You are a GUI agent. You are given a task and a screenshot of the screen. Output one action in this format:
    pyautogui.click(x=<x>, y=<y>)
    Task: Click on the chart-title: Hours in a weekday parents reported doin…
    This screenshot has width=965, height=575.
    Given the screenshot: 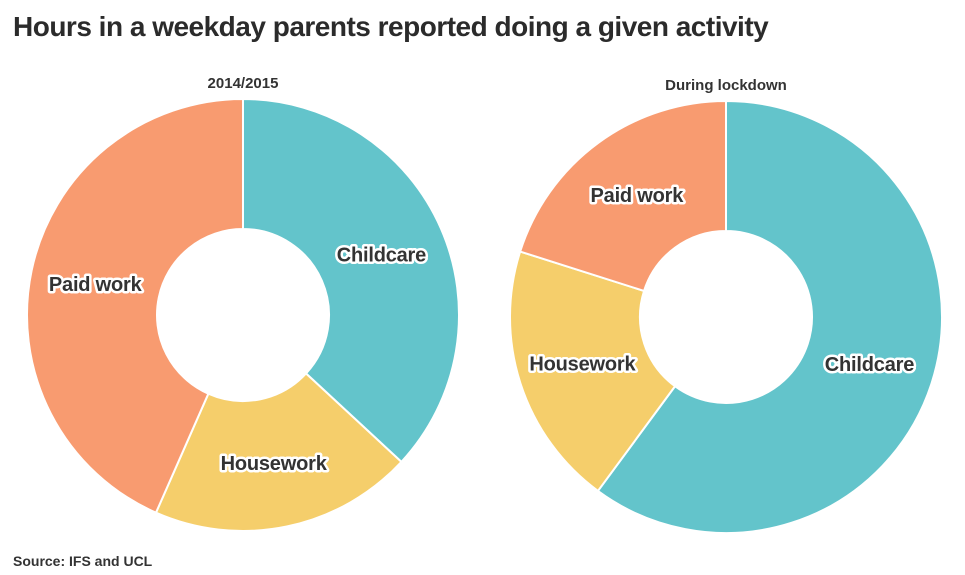 What is the action you would take?
    pyautogui.click(x=391, y=26)
    